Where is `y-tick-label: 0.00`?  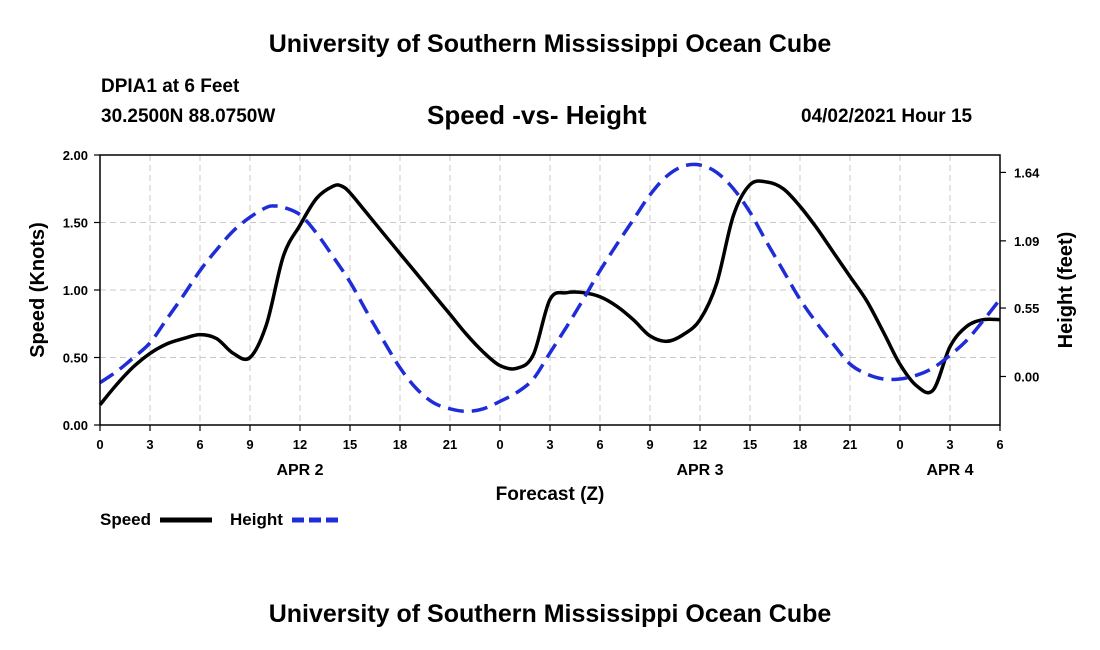 y-tick-label: 0.00 is located at coordinates (75, 425).